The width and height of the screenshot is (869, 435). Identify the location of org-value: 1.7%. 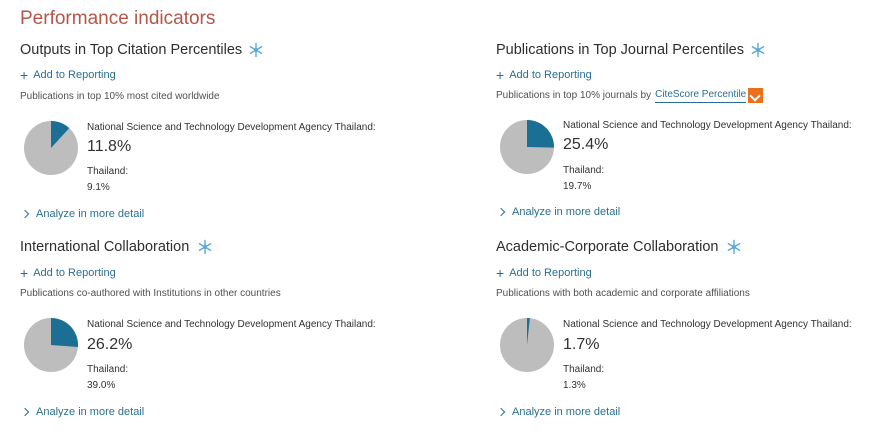
(581, 344).